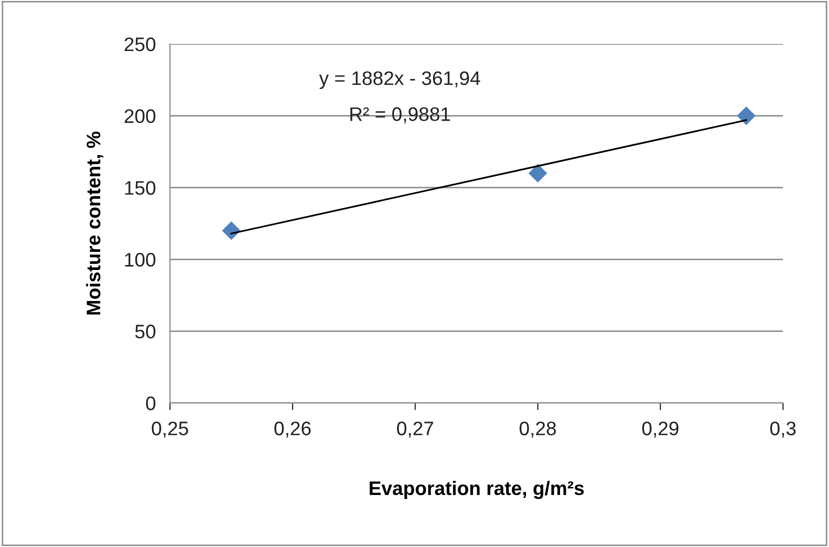 This screenshot has height=547, width=829. I want to click on y-tick-label: 200, so click(140, 116).